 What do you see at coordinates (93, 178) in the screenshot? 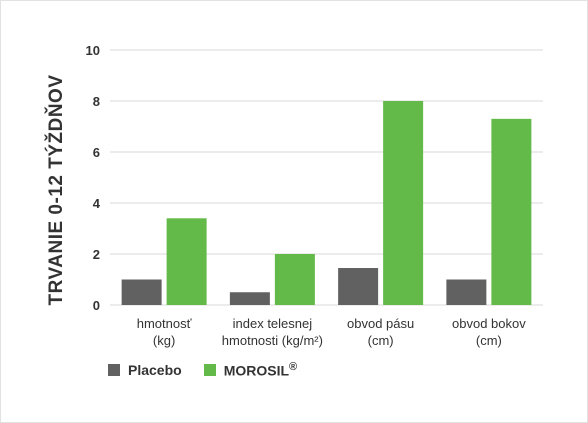
I see `y-tick-labels: 0 2 4 6 8 10` at bounding box center [93, 178].